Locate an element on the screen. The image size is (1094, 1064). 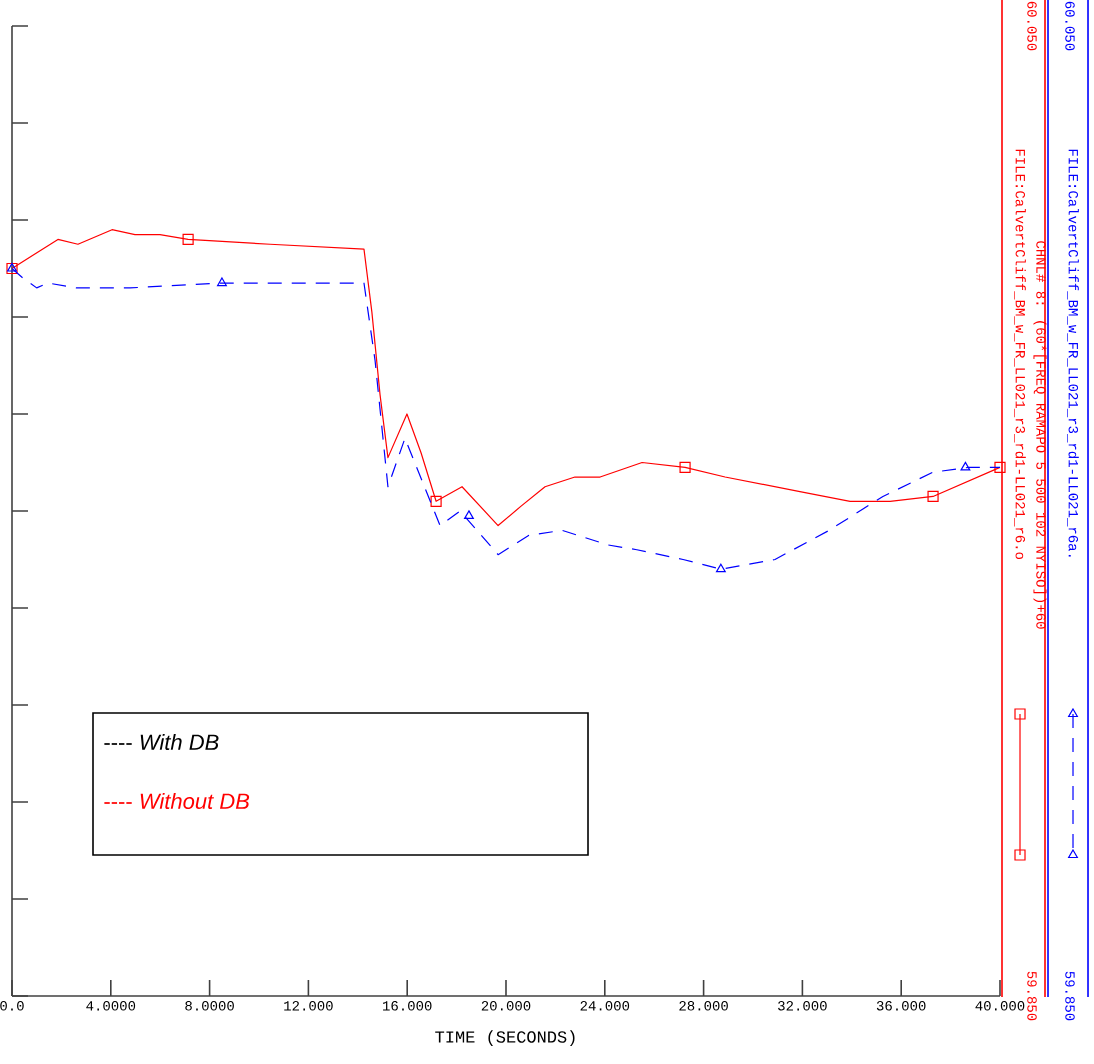
x-tick-label: 32.000 is located at coordinates (802, 1006).